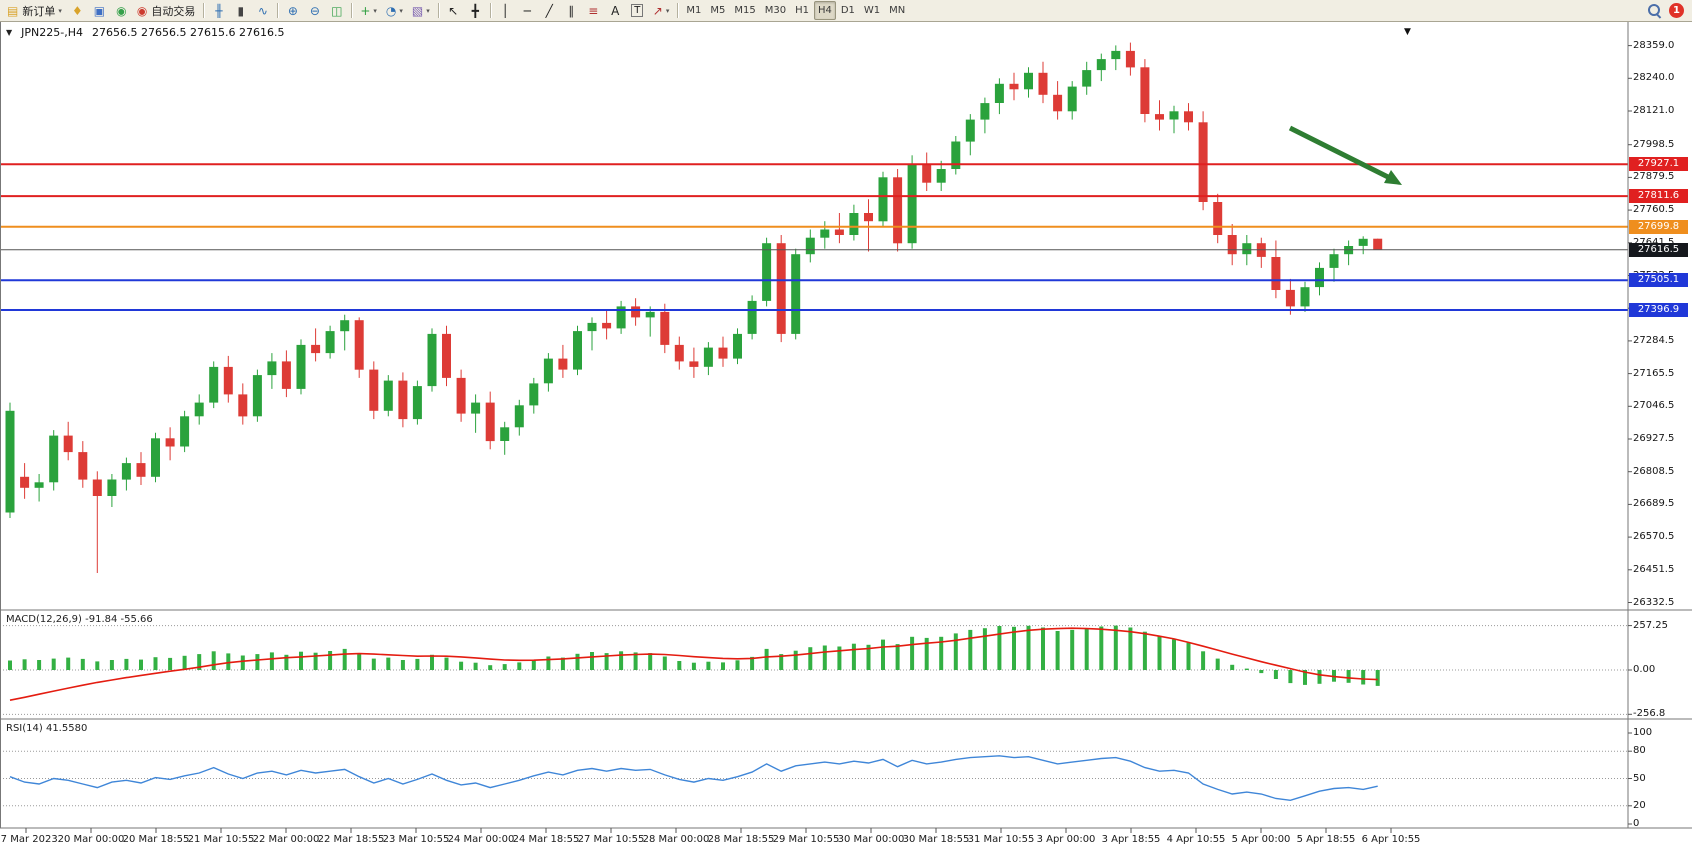  What do you see at coordinates (1654, 504) in the screenshot?
I see `price-axis-tick: 26689.5` at bounding box center [1654, 504].